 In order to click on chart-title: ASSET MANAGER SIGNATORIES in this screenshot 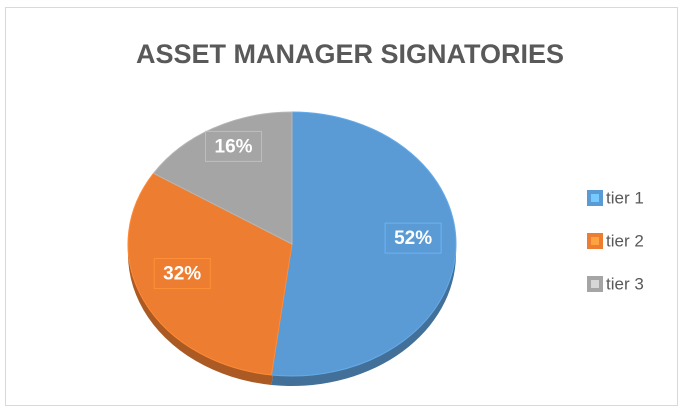, I will do `click(350, 54)`.